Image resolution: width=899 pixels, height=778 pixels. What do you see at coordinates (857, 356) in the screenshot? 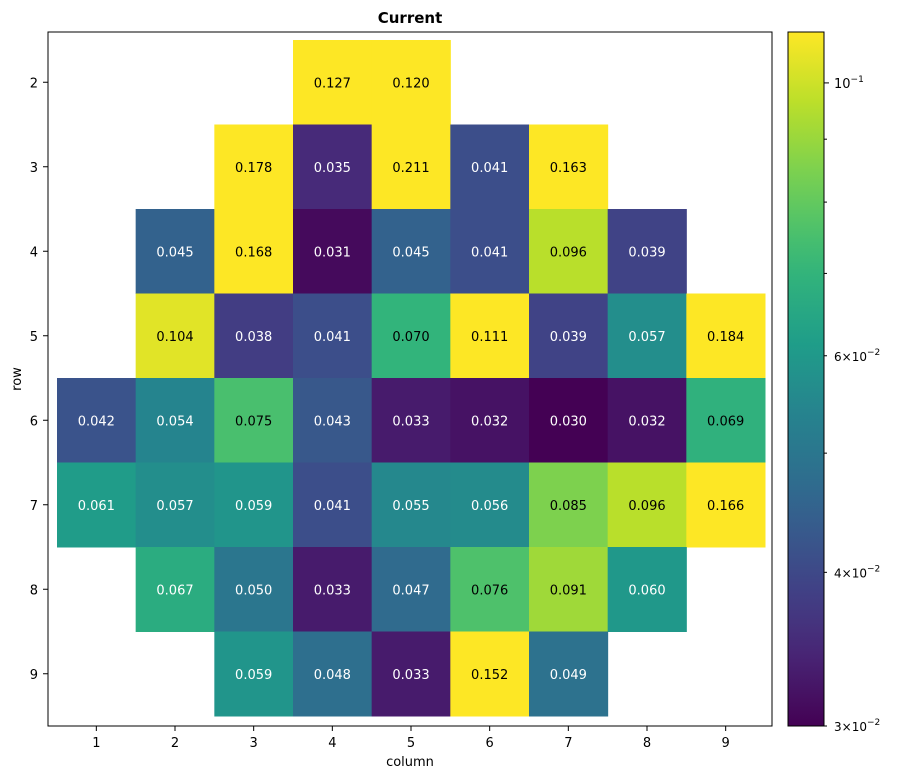
I see `colorbar-tick-label: 6×10⁻²` at bounding box center [857, 356].